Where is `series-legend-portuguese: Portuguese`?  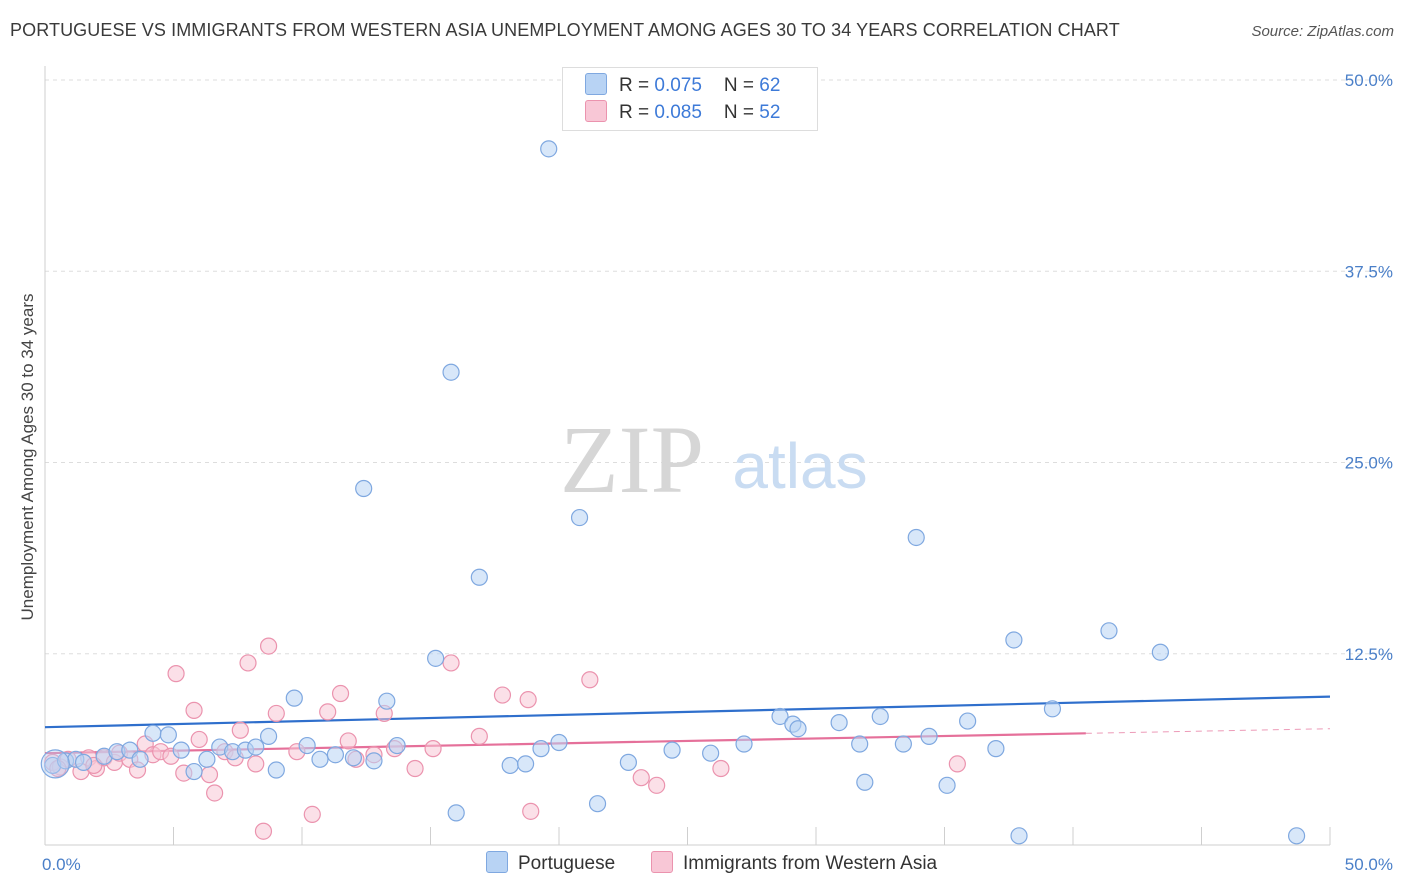 series-legend-portuguese: Portuguese is located at coordinates (551, 863).